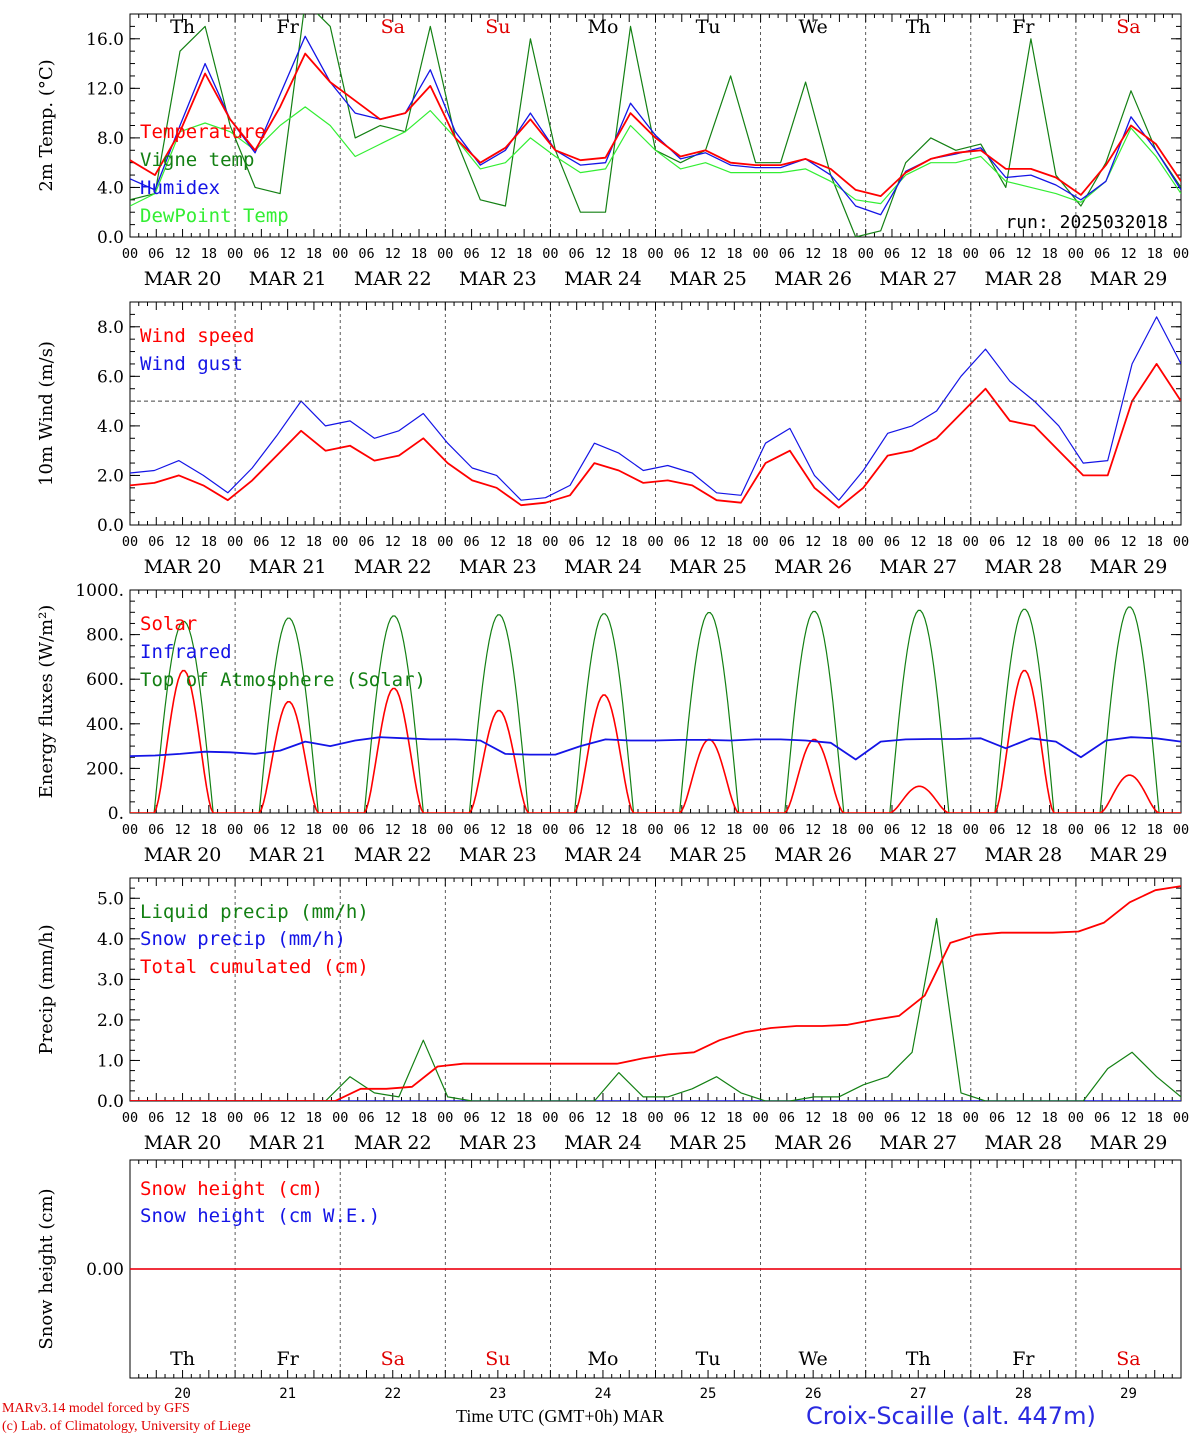 Image resolution: width=1194 pixels, height=1440 pixels. Describe the element at coordinates (105, 1270) in the screenshot. I see `y-tick-label: 0.00` at that location.